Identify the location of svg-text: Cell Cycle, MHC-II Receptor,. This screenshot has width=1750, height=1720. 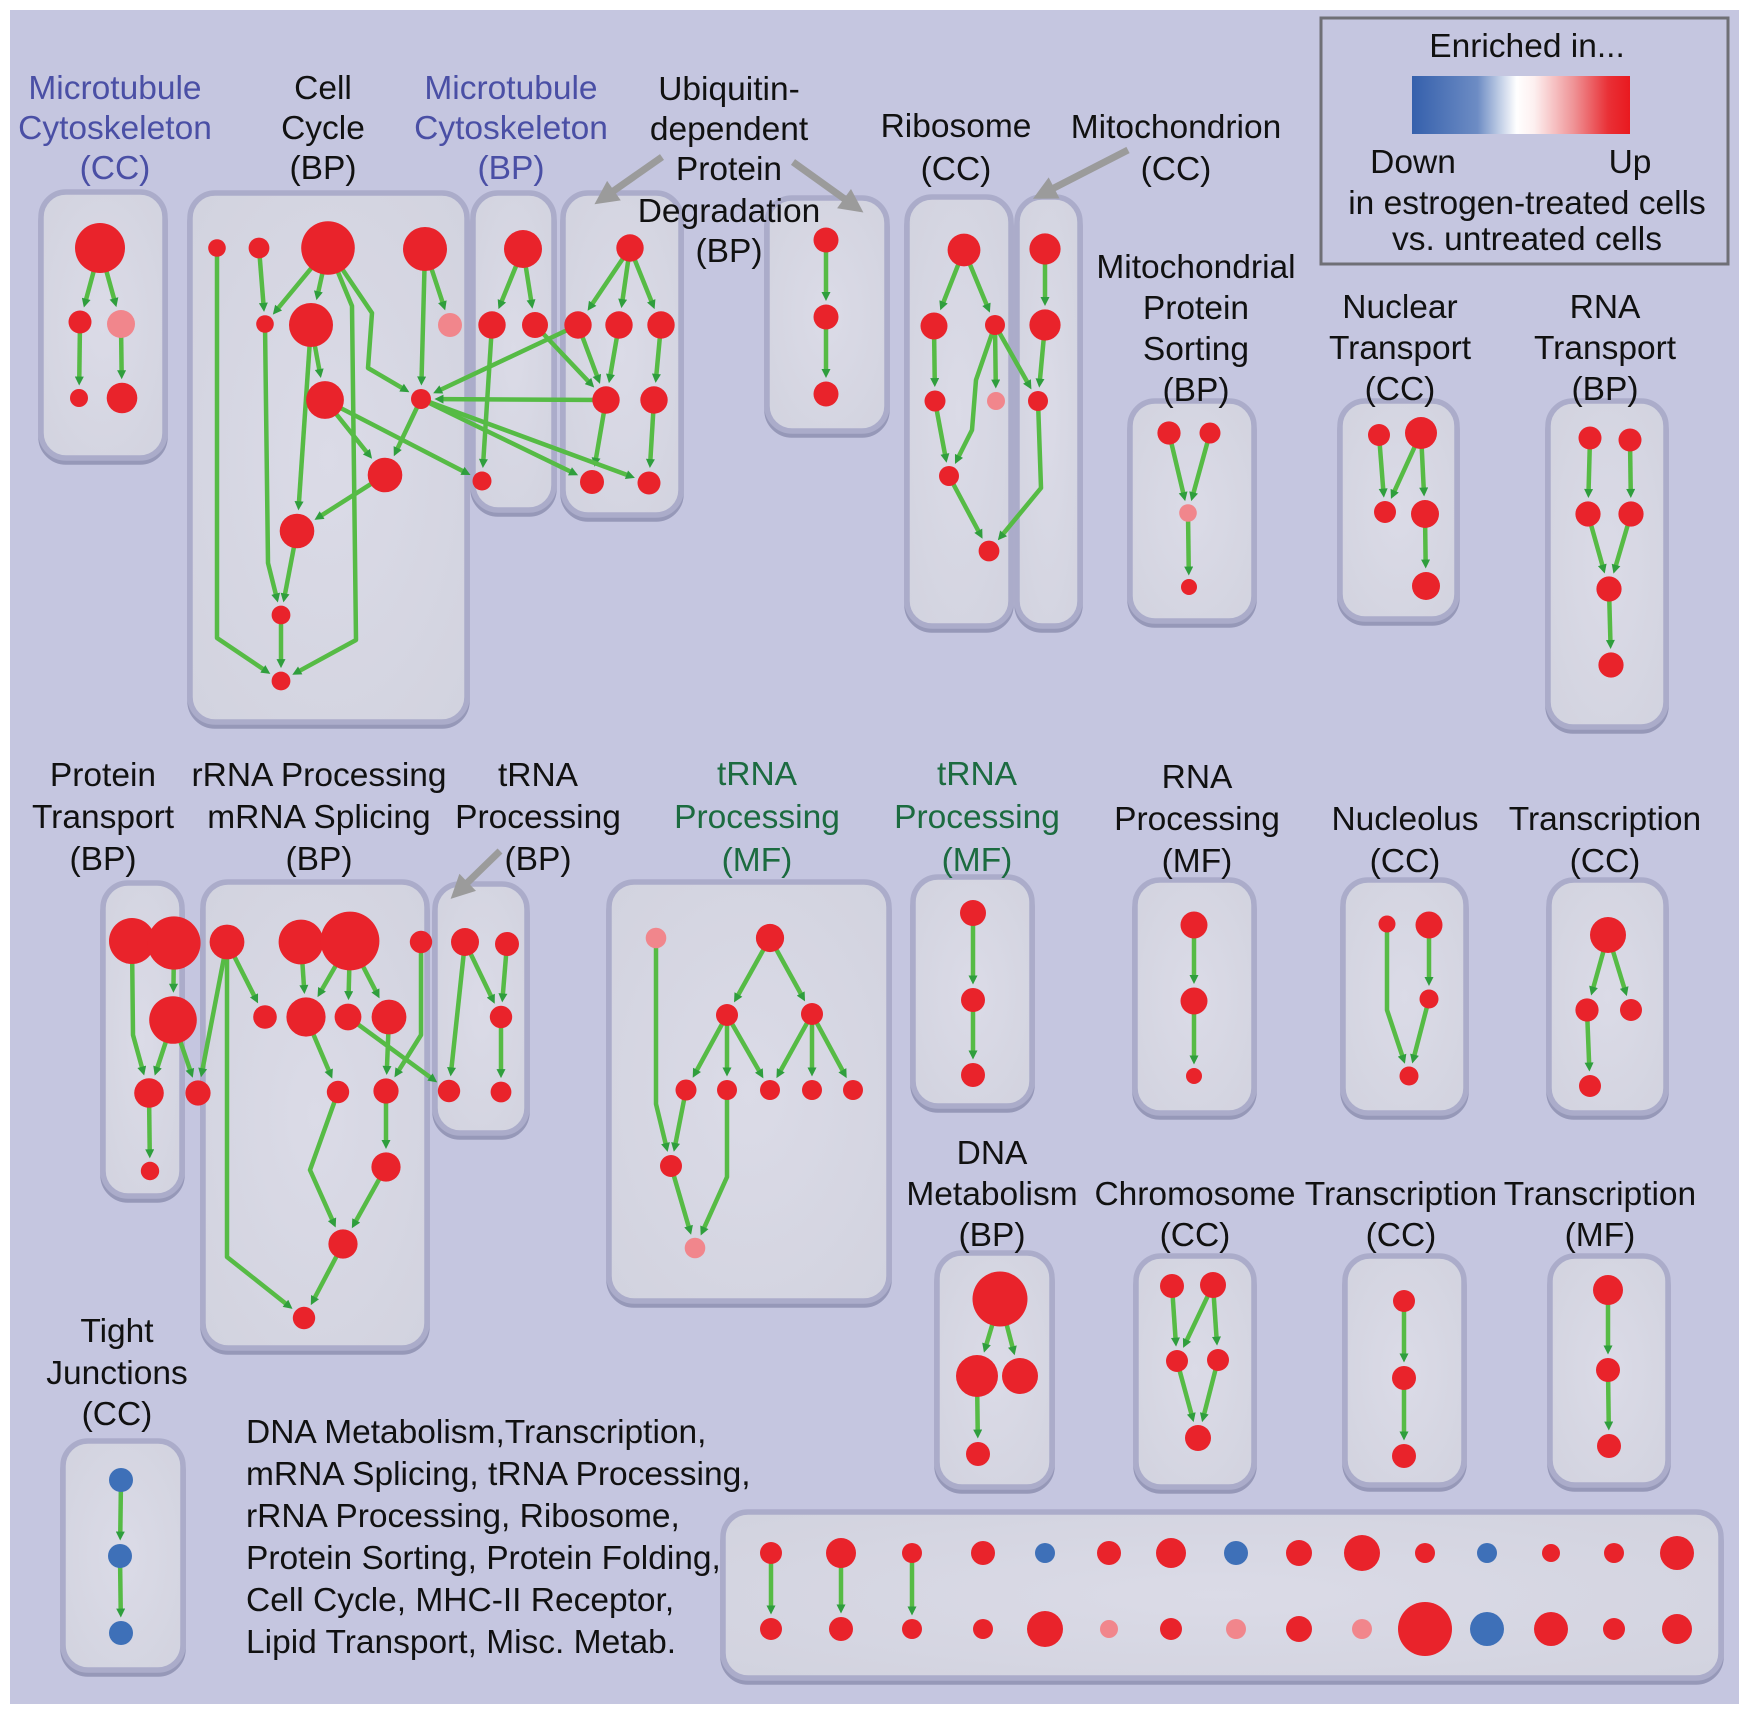
(460, 1600).